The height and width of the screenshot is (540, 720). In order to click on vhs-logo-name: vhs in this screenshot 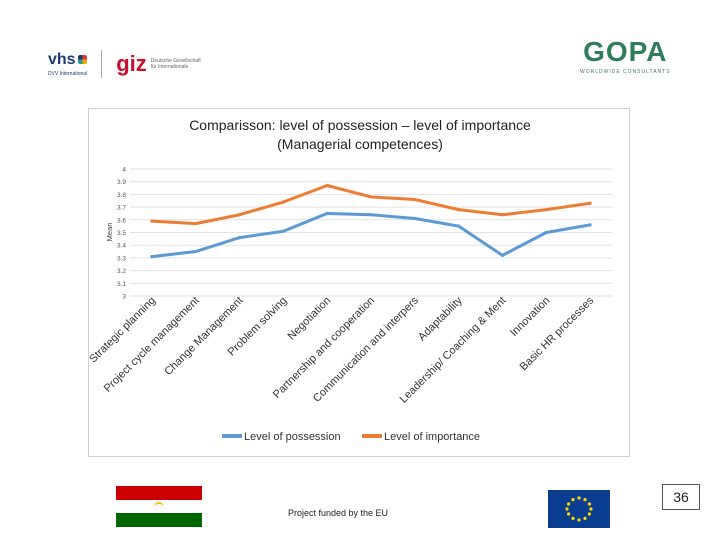, I will do `click(62, 59)`.